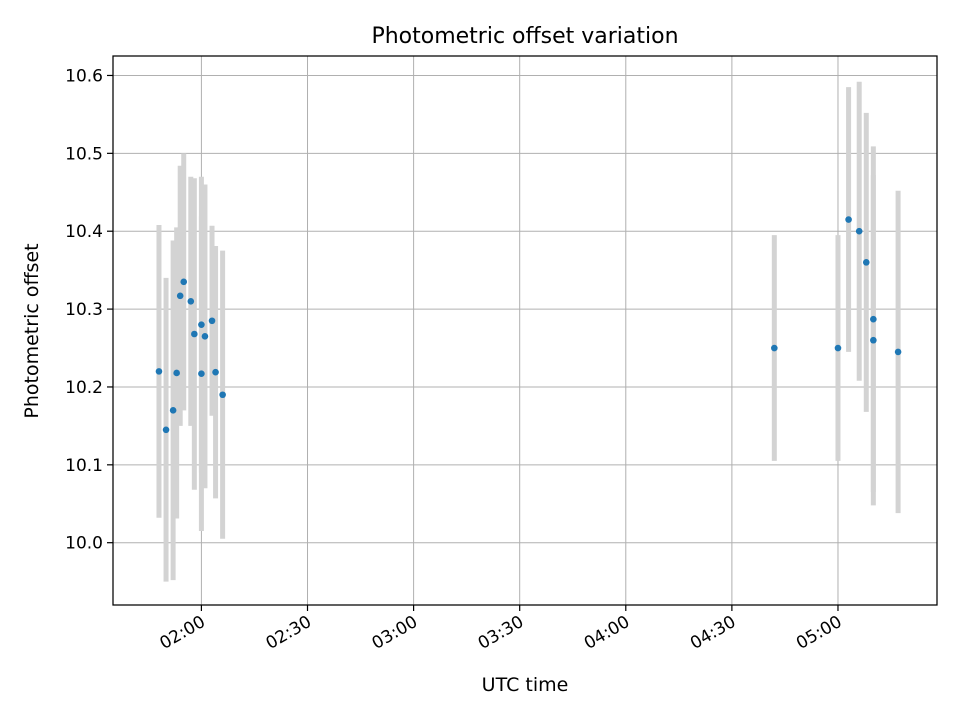  Describe the element at coordinates (84, 388) in the screenshot. I see `y-tick-label: 10.2` at that location.